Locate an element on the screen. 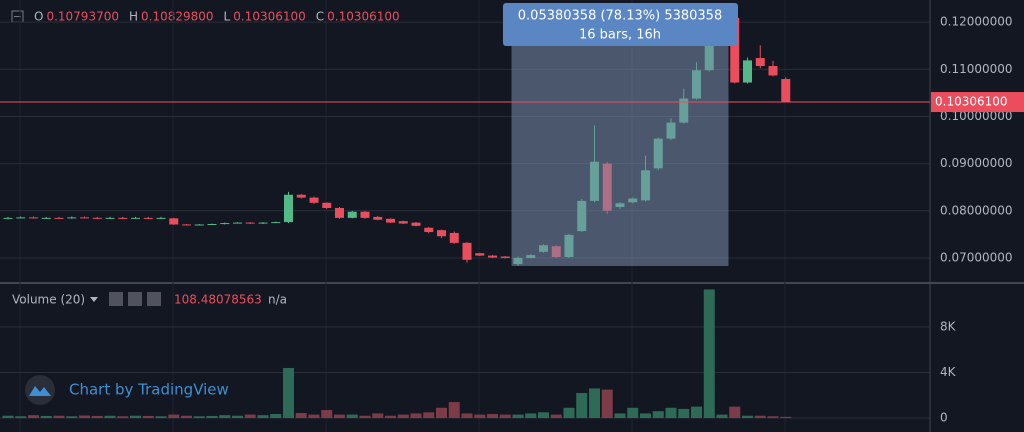  volume-tick-label: 4K is located at coordinates (948, 372).